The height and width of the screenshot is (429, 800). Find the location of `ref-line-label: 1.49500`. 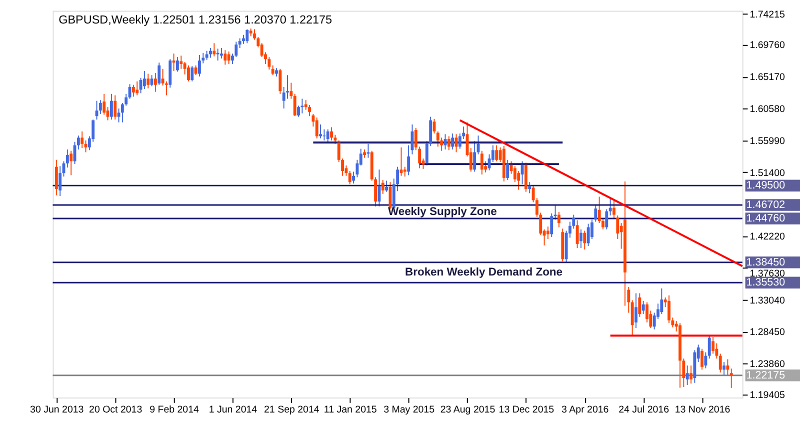

ref-line-label: 1.49500 is located at coordinates (766, 186).